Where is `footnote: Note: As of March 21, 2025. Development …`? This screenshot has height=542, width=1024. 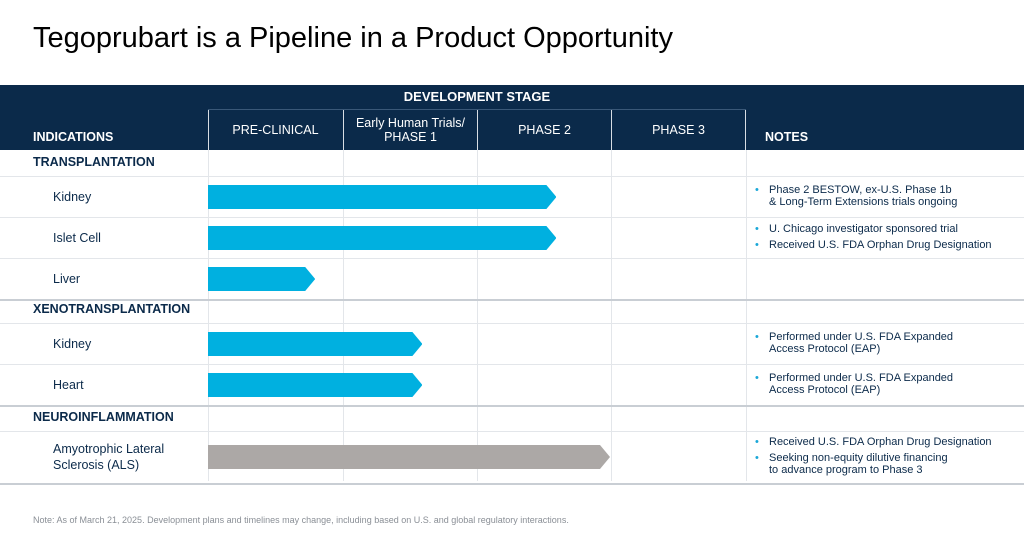 footnote: Note: As of March 21, 2025. Development … is located at coordinates (301, 520).